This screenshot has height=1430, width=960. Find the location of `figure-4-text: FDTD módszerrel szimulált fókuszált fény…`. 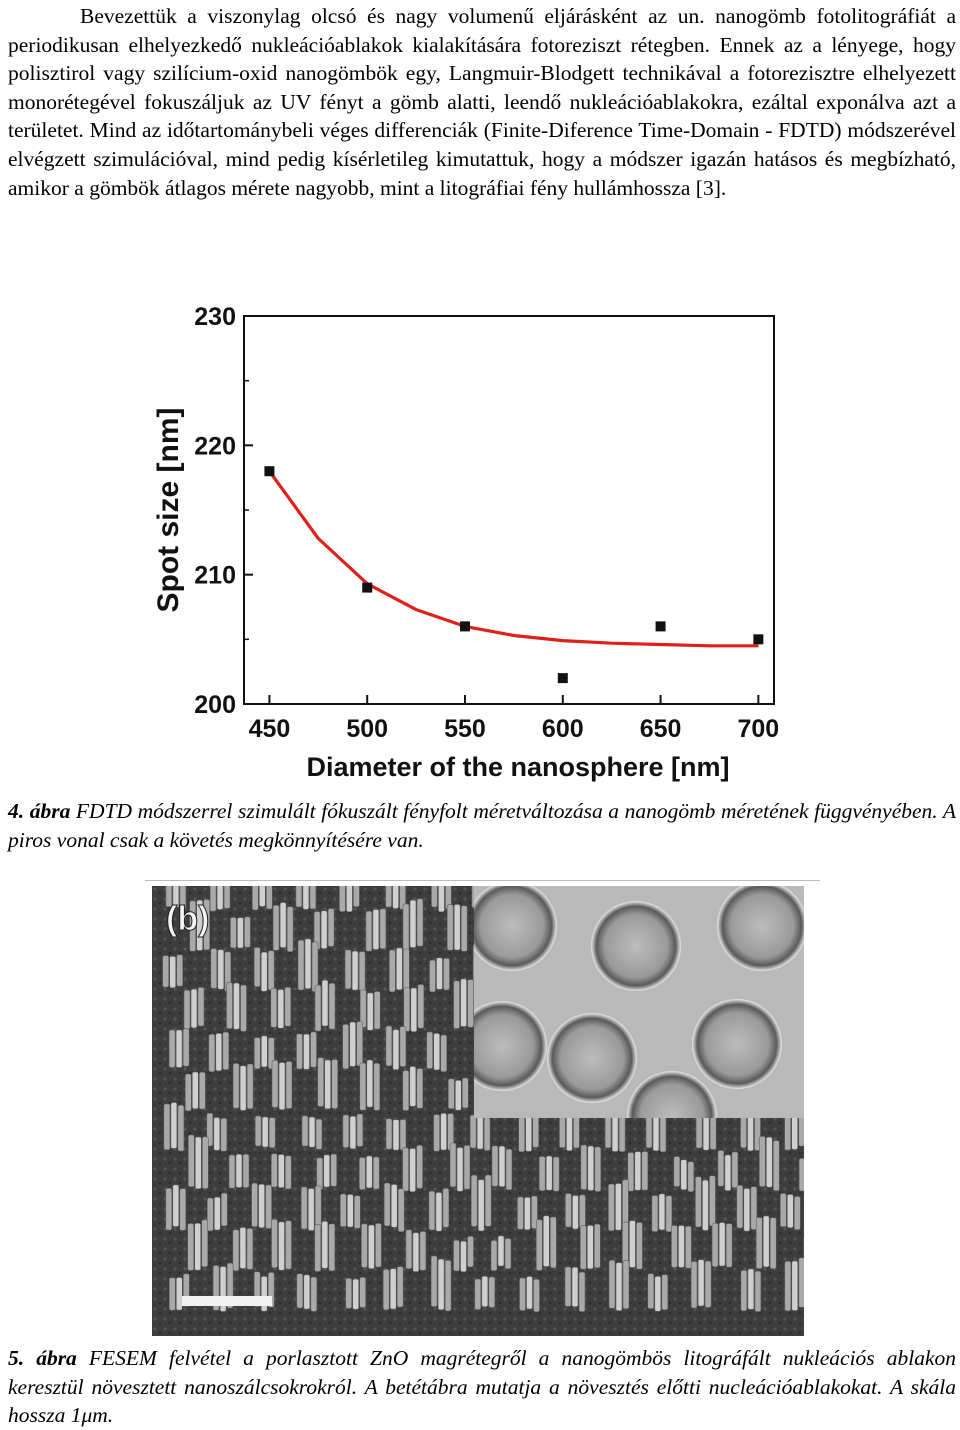

figure-4-text: FDTD módszerrel szimulált fókuszált fény… is located at coordinates (482, 825).